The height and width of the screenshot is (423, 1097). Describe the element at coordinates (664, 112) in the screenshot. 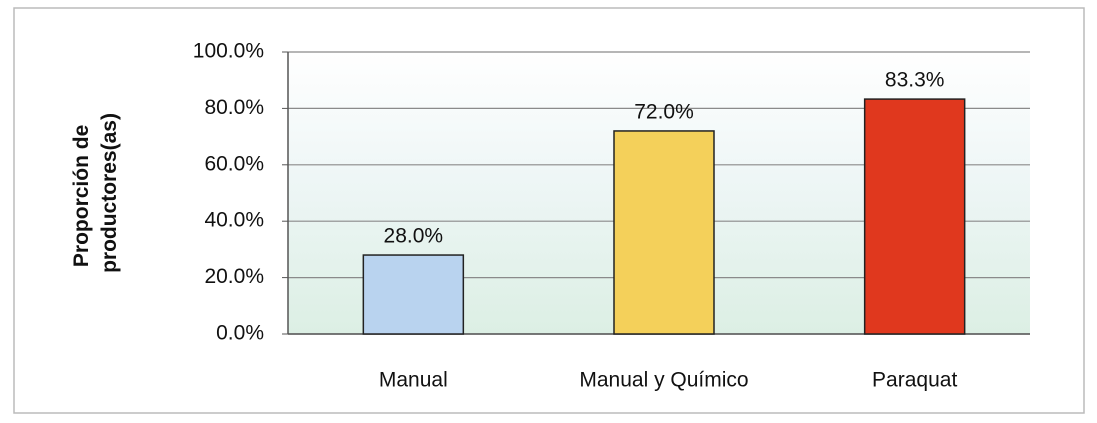

I see `data-label: 72.0%` at that location.